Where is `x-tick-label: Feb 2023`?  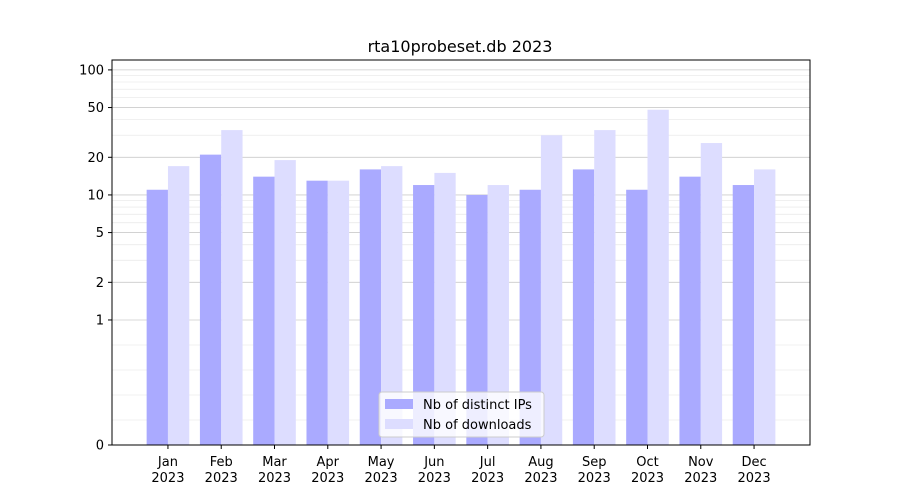
x-tick-label: Feb 2023 is located at coordinates (221, 470).